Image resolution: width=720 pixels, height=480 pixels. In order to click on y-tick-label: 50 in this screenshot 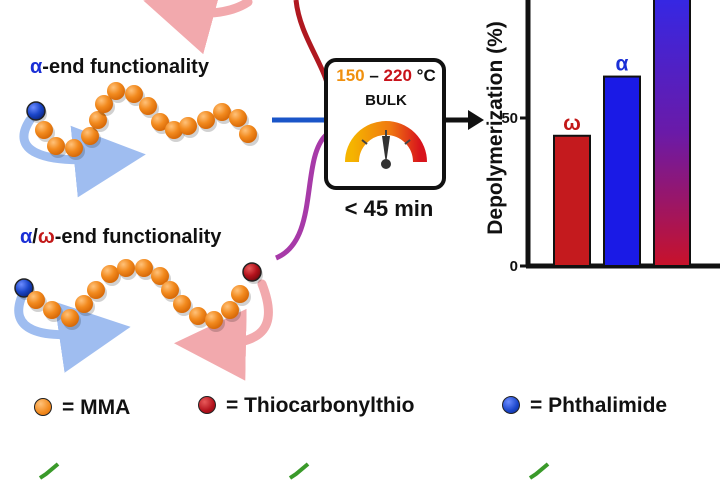, I will do `click(509, 118)`.